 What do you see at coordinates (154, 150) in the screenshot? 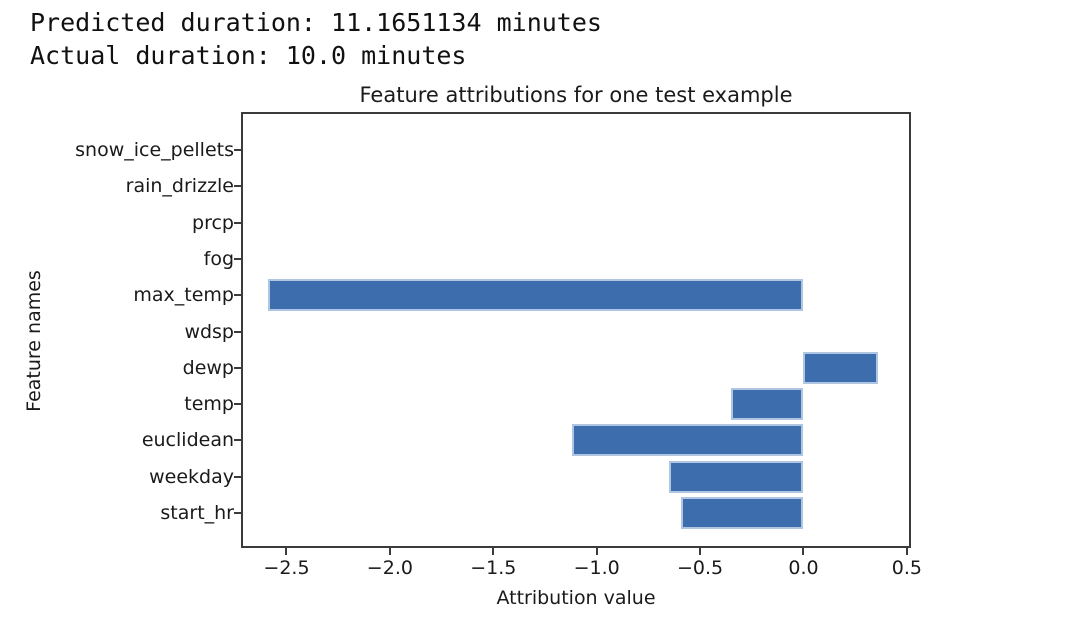
I see `y-tick-label-snow_ice_pellets: snow_ice_pellets` at bounding box center [154, 150].